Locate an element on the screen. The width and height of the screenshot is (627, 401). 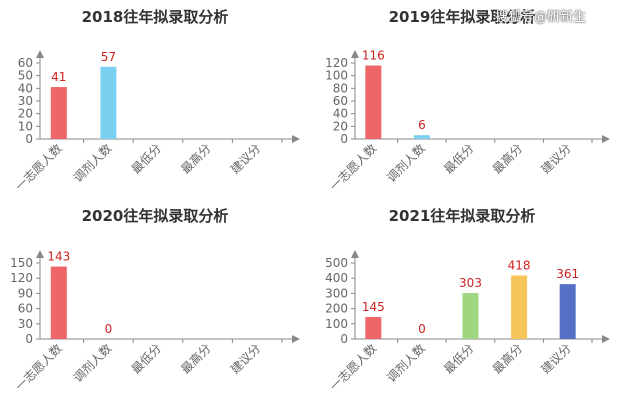
data-label: 41 is located at coordinates (58, 77).